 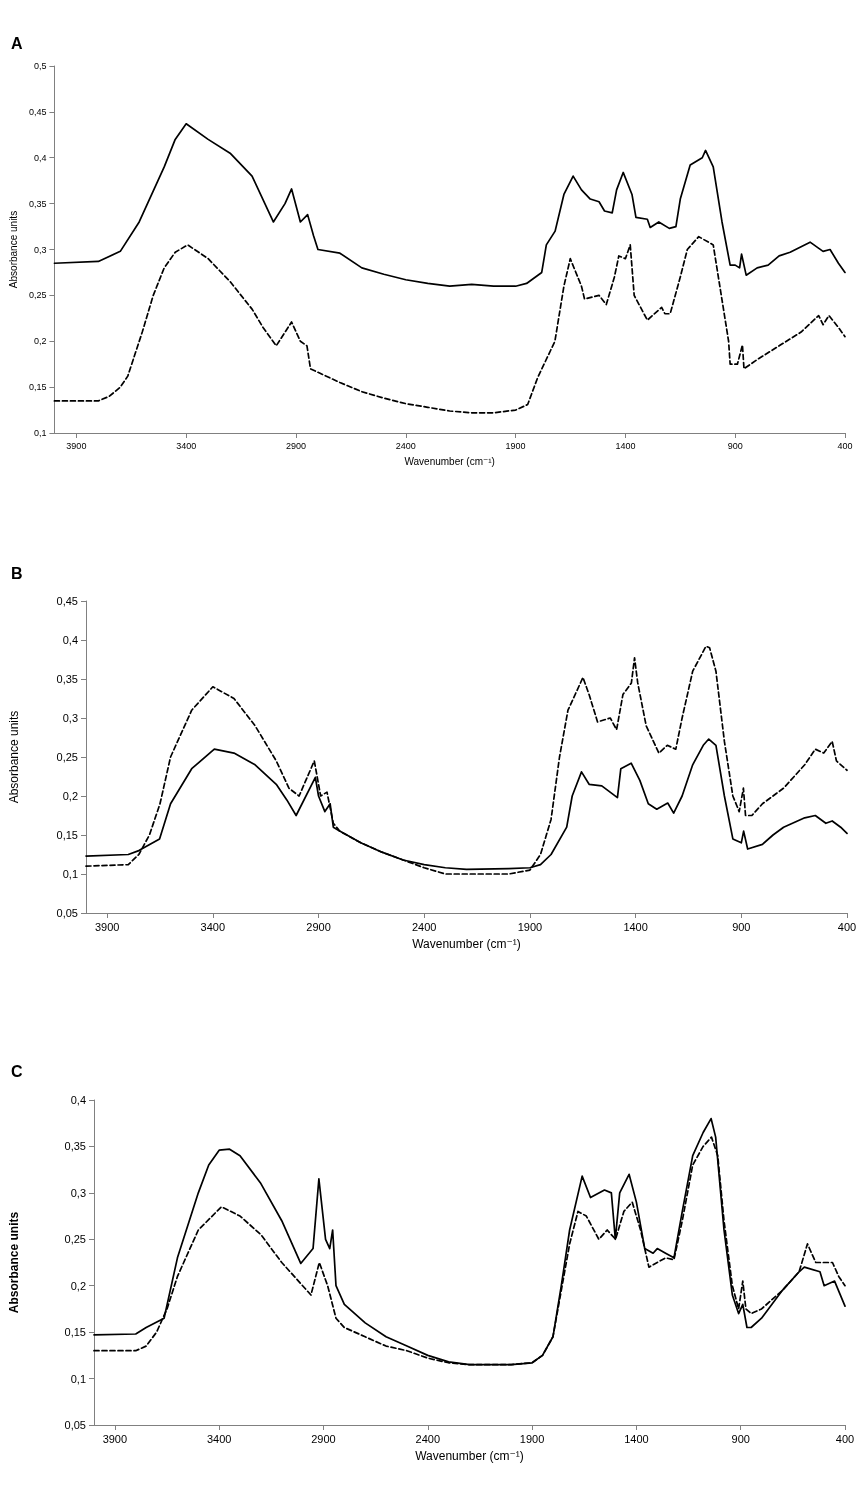 I want to click on y-tick-label: 0,5, so click(x=40, y=66).